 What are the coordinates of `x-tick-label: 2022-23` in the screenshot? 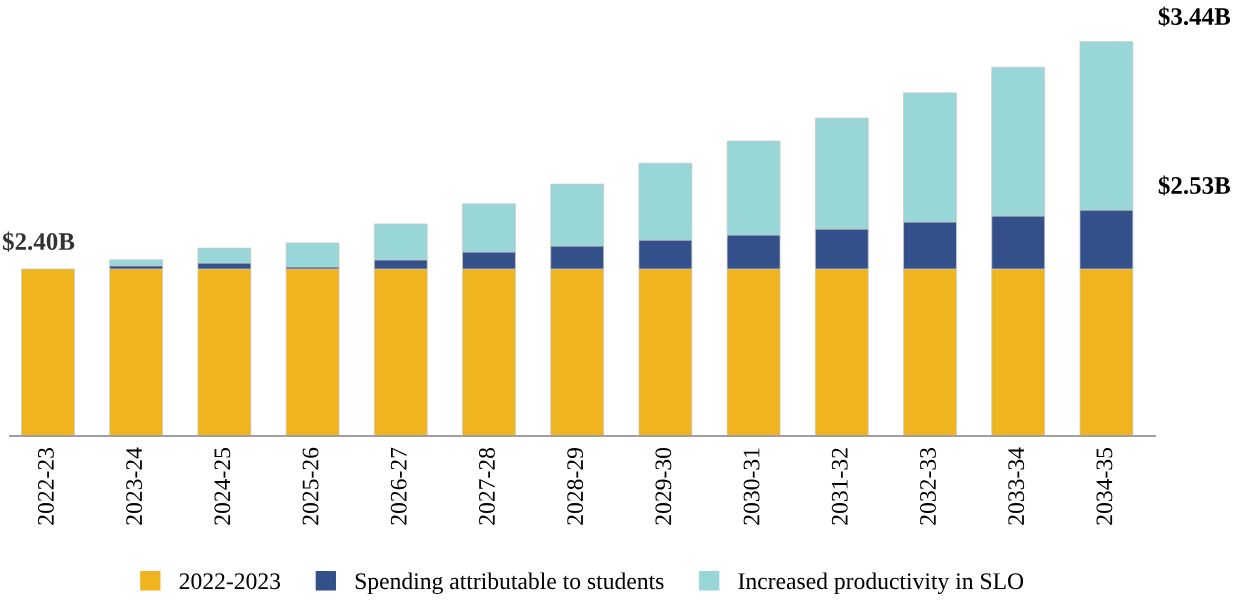 It's located at (45, 486).